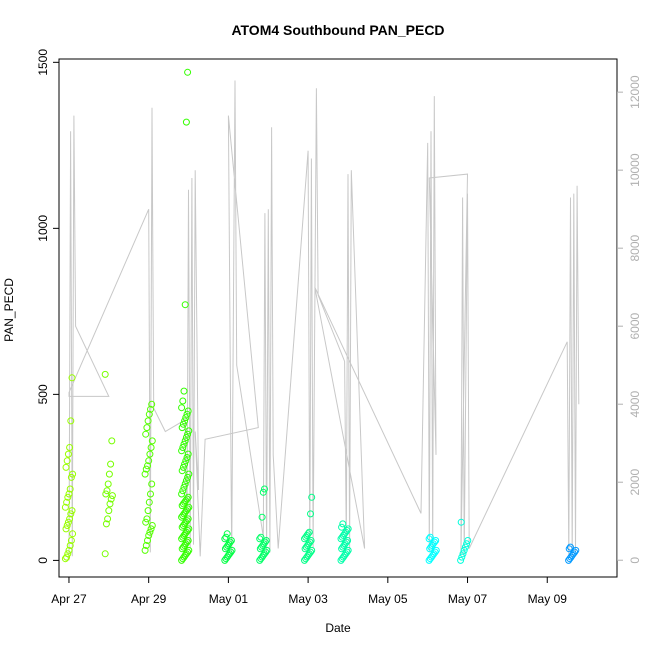 The width and height of the screenshot is (650, 650). Describe the element at coordinates (635, 248) in the screenshot. I see `y2-tick-label: 8000` at that location.